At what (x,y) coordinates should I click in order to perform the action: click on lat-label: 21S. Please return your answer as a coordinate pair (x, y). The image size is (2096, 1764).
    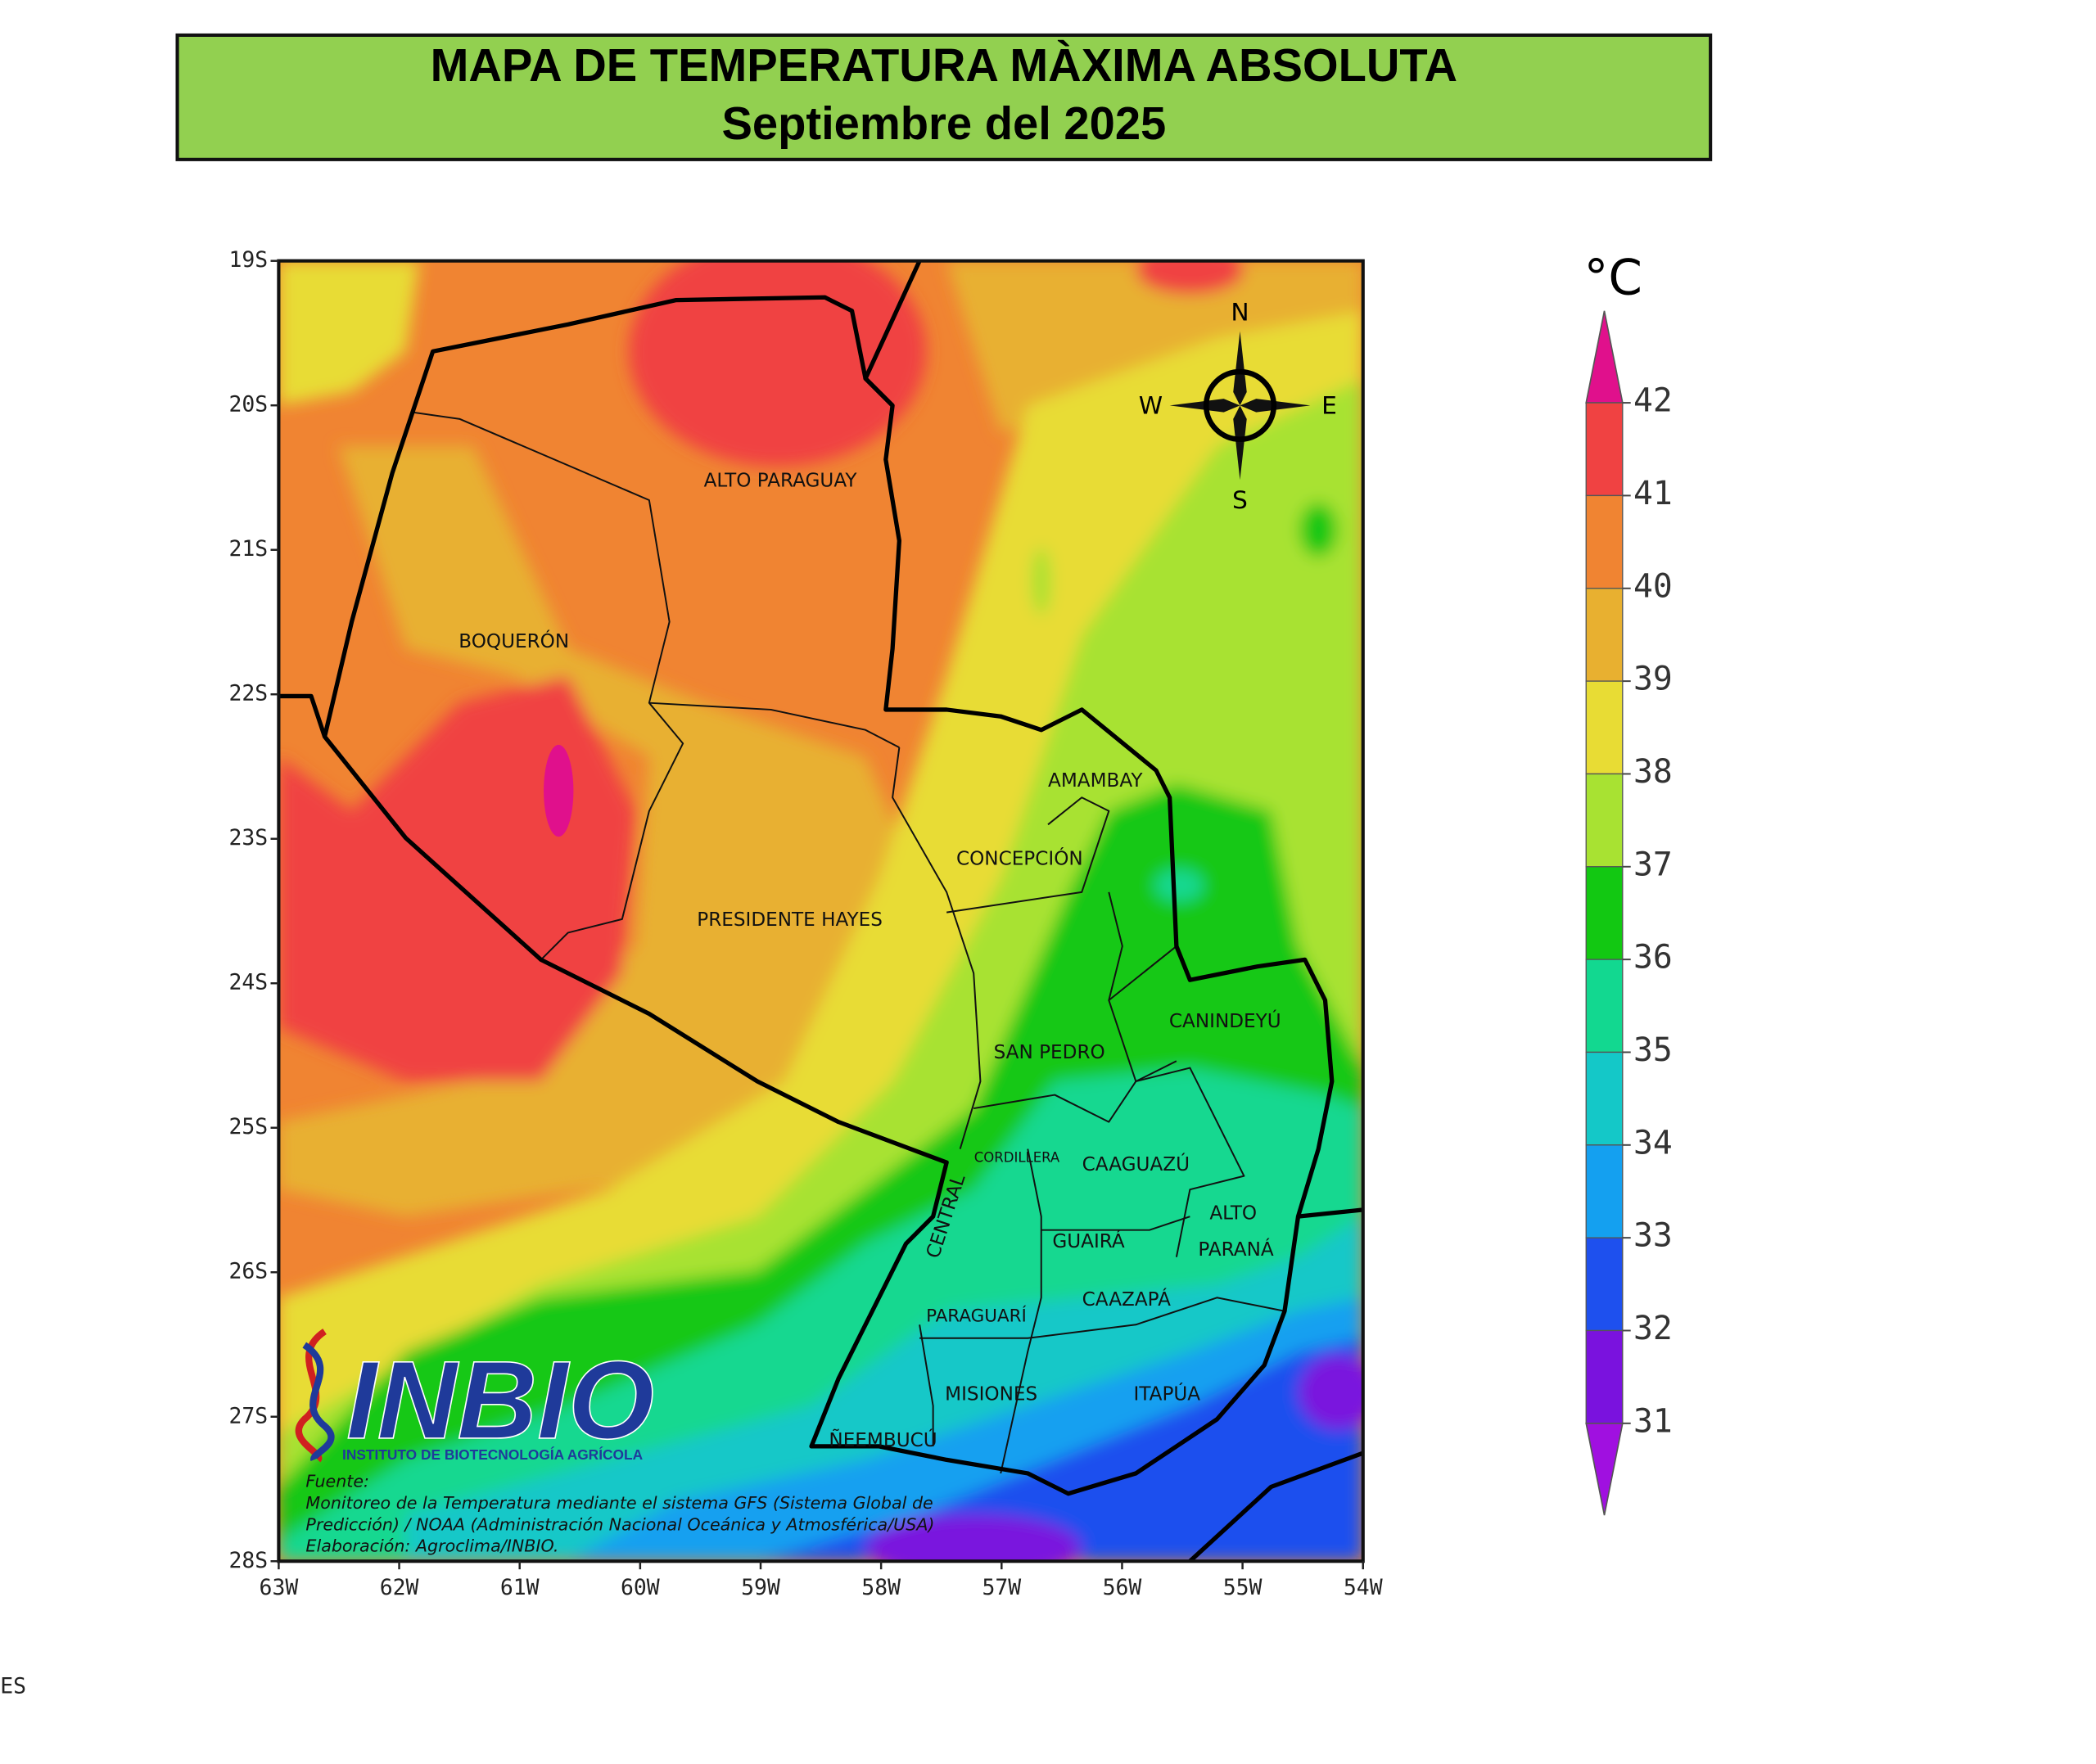
    Looking at the image, I should click on (248, 549).